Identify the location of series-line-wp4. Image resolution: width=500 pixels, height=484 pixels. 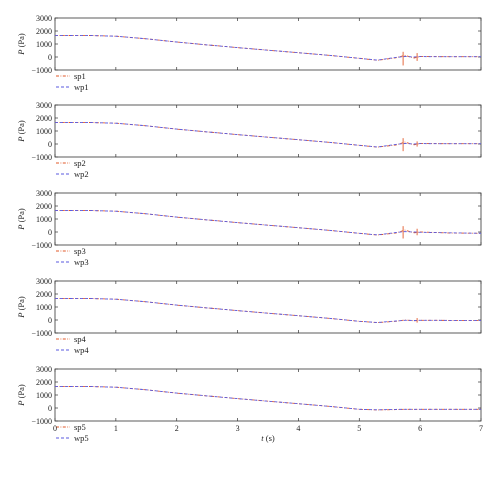
(267, 310).